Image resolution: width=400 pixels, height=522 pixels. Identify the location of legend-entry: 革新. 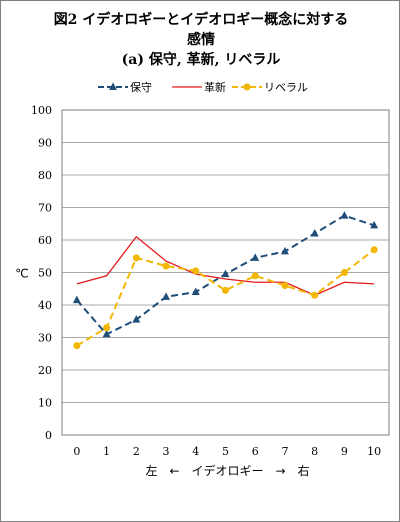
(199, 87).